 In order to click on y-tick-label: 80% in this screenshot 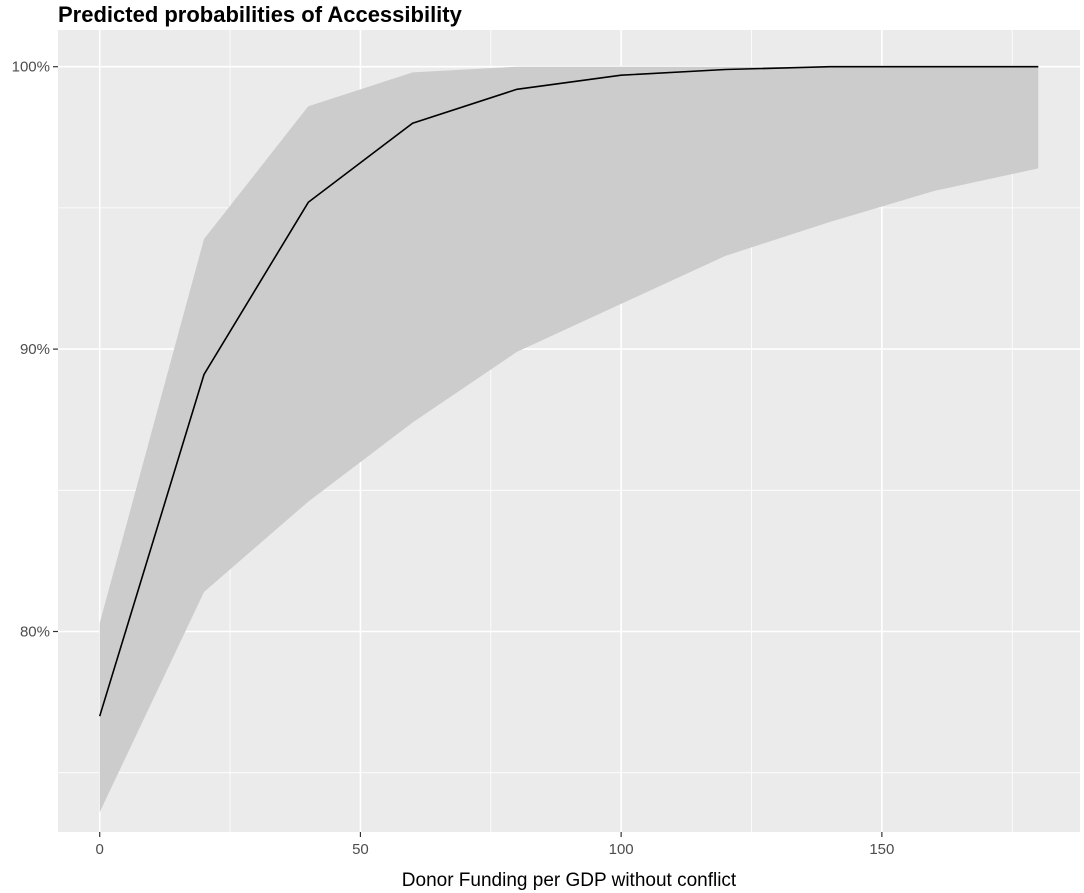, I will do `click(35, 632)`.